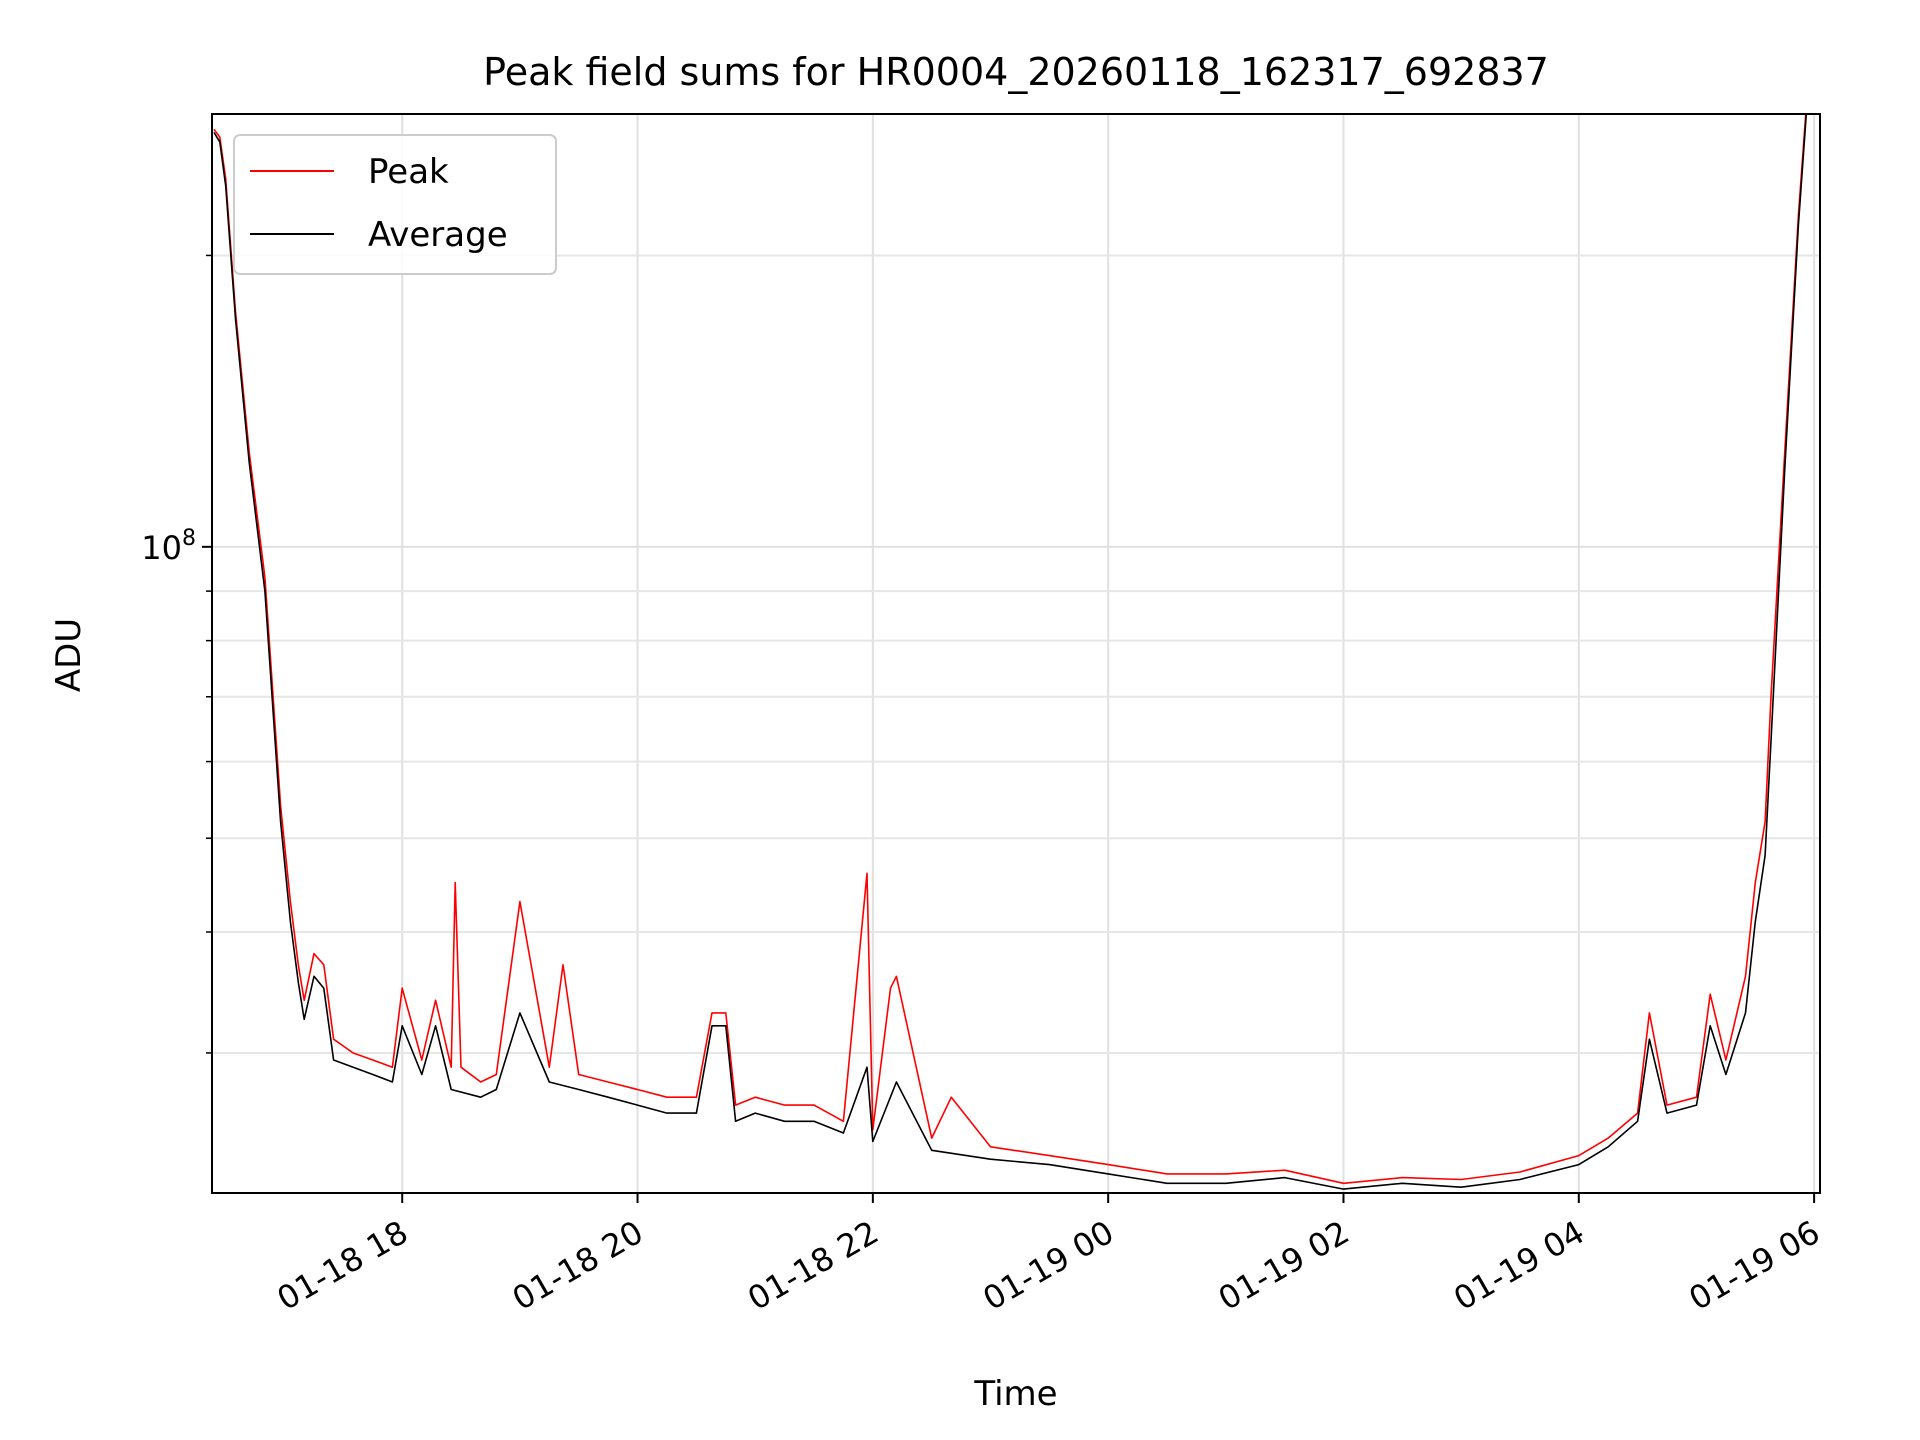  Describe the element at coordinates (1015, 1394) in the screenshot. I see `x-axis-label: Time` at that location.